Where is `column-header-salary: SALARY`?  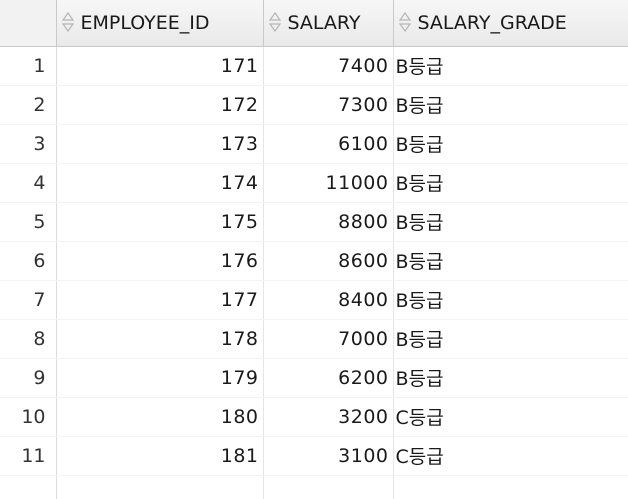
column-header-salary: SALARY is located at coordinates (328, 23).